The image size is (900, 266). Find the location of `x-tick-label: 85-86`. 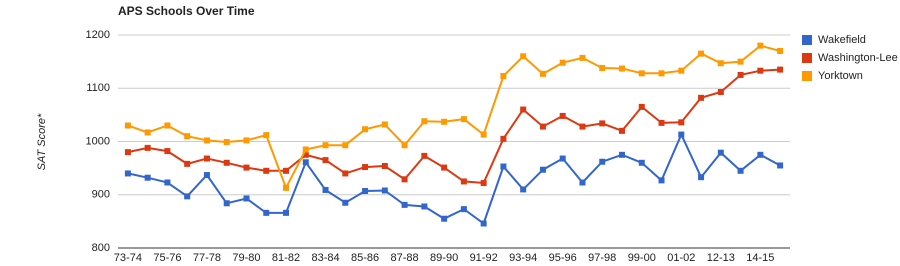

x-tick-label: 85-86 is located at coordinates (365, 258).